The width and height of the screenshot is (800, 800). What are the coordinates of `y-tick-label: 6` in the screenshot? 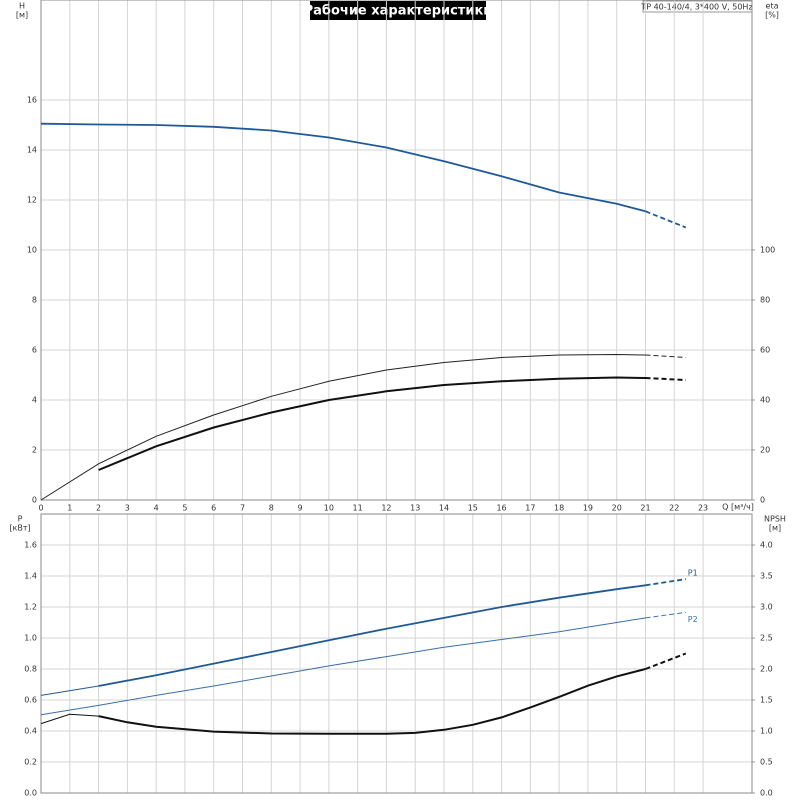 It's located at (34, 350).